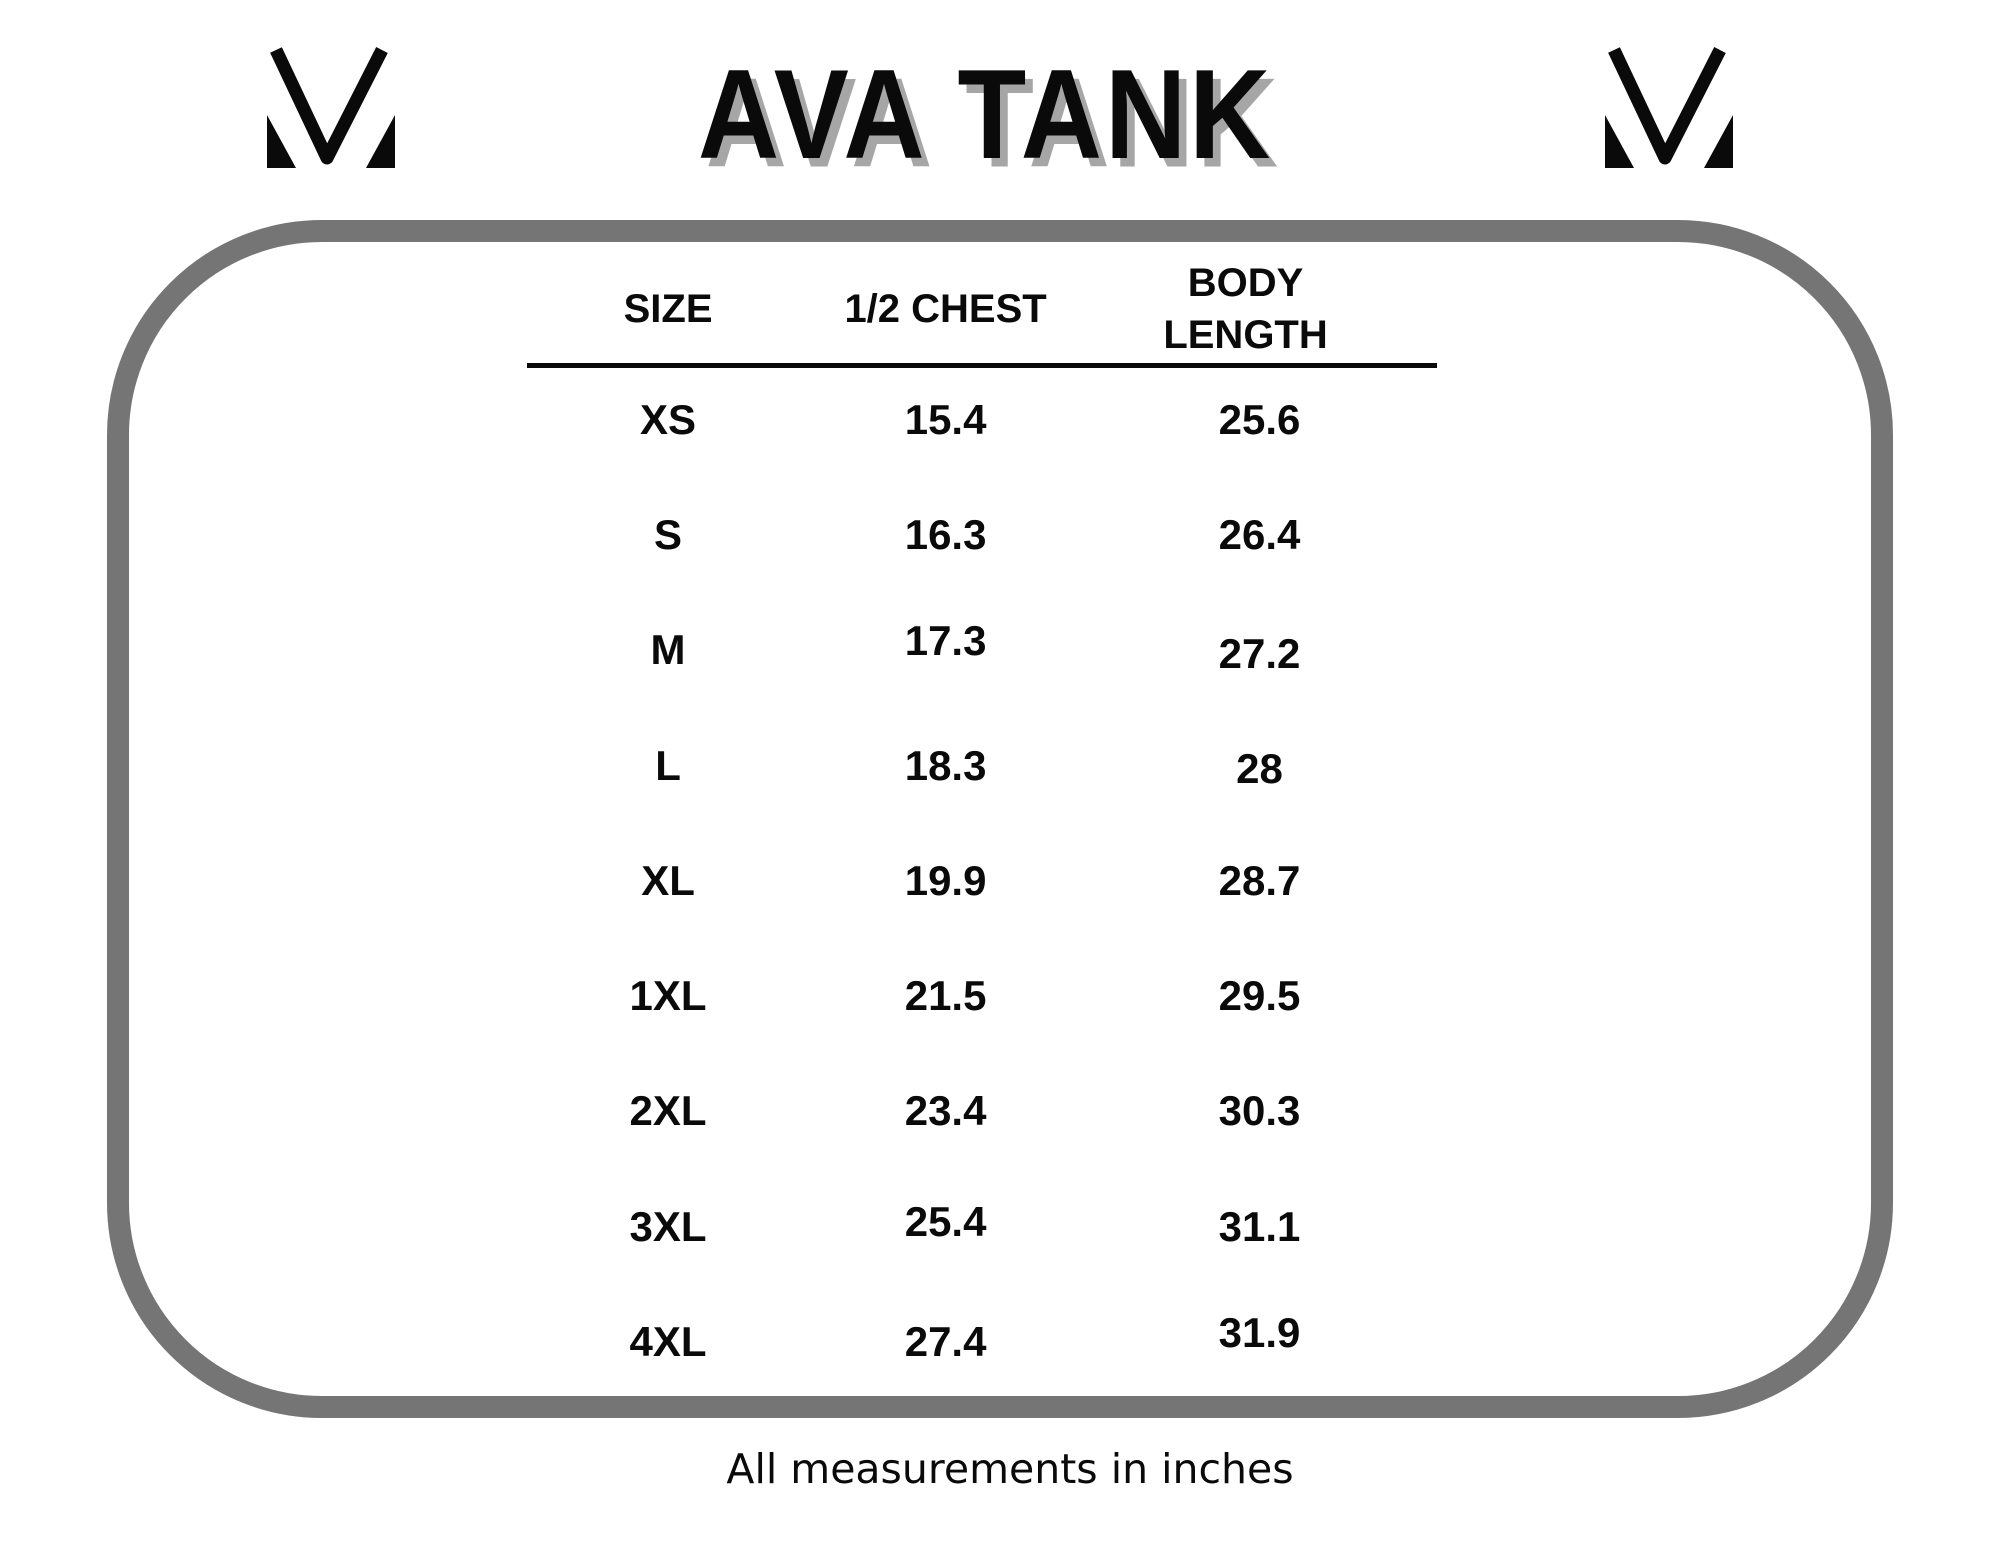  Describe the element at coordinates (1010, 1469) in the screenshot. I see `measurements-note: All measurements in inches` at that location.